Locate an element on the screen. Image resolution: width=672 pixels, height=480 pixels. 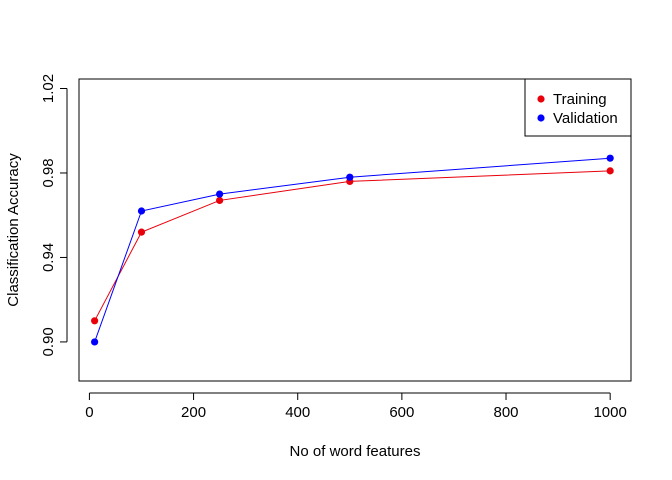
x-tick-label: 0 is located at coordinates (89, 412).